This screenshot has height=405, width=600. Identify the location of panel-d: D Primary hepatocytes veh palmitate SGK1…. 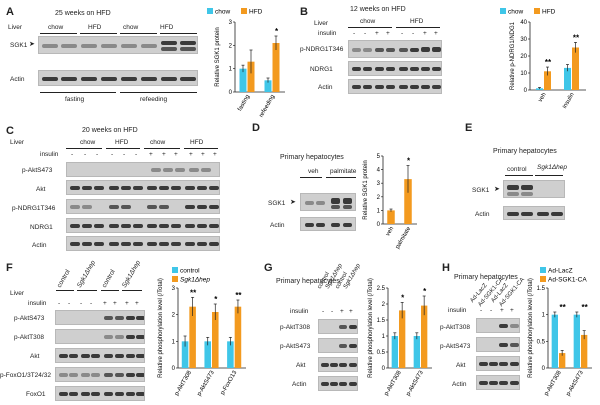
(325, 188).